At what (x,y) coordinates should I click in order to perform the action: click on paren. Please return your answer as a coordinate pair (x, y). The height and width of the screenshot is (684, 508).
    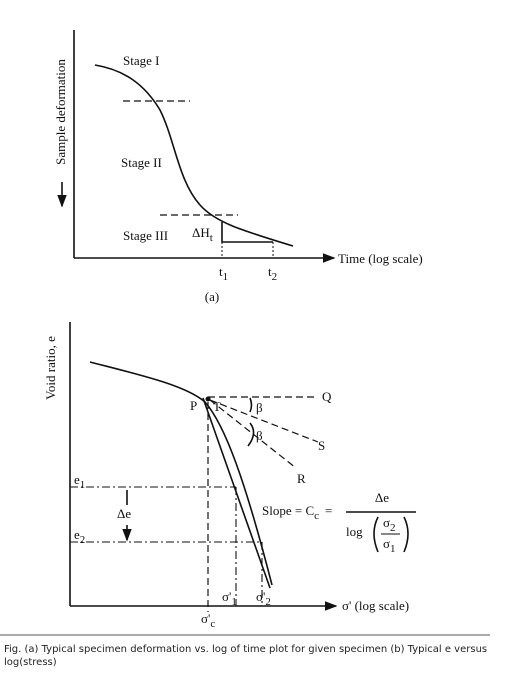
    Looking at the image, I should click on (391, 534).